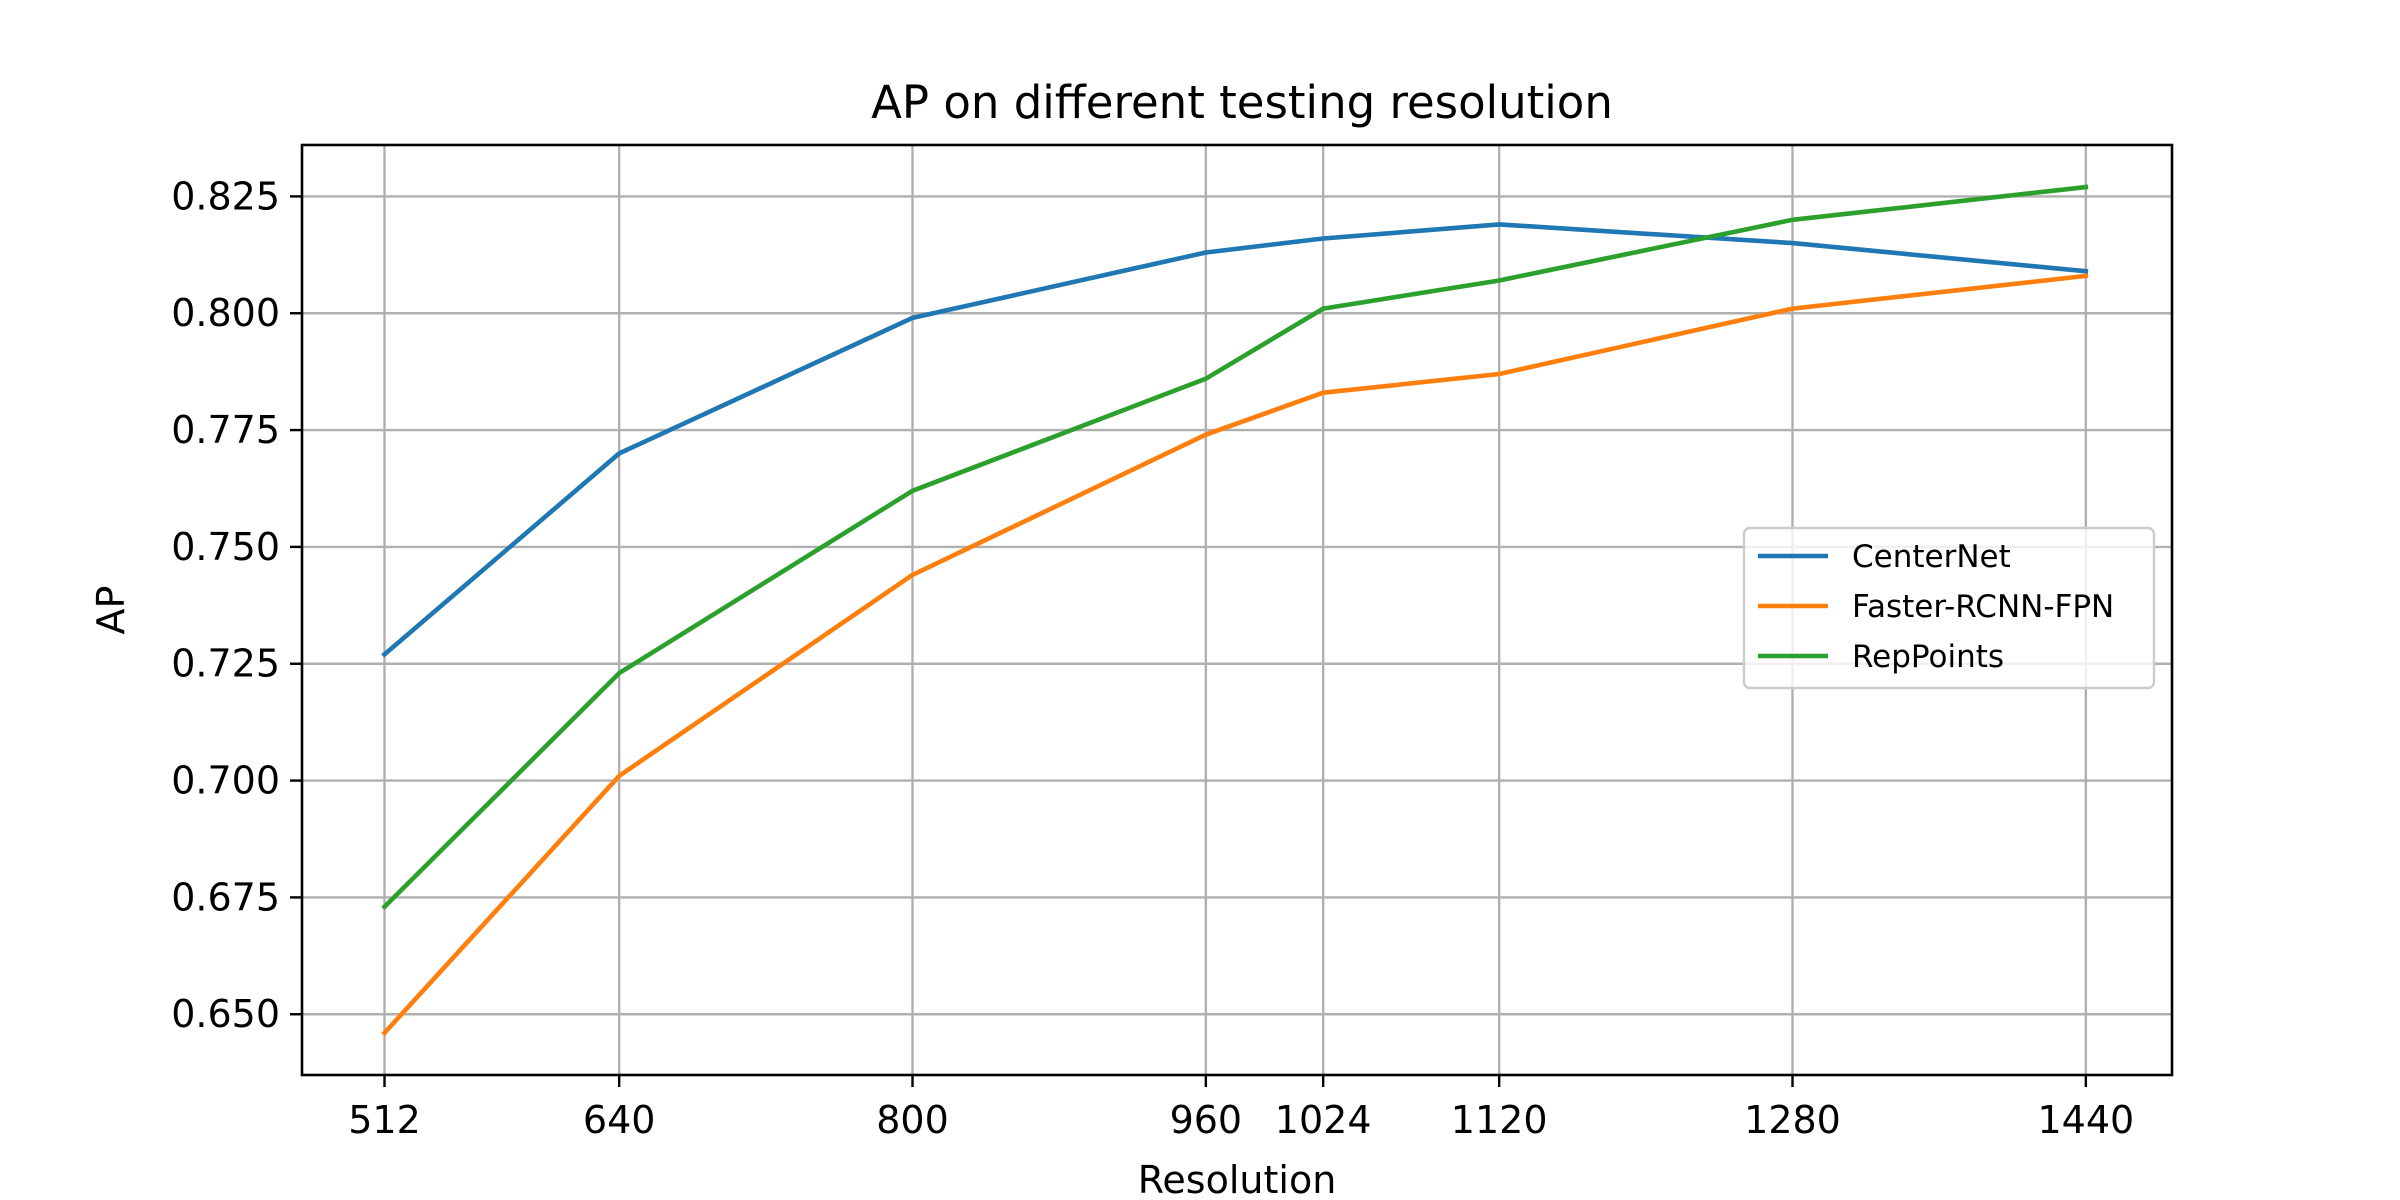 The image size is (2400, 1200). Describe the element at coordinates (225, 664) in the screenshot. I see `y-tick-label: 0.725` at that location.